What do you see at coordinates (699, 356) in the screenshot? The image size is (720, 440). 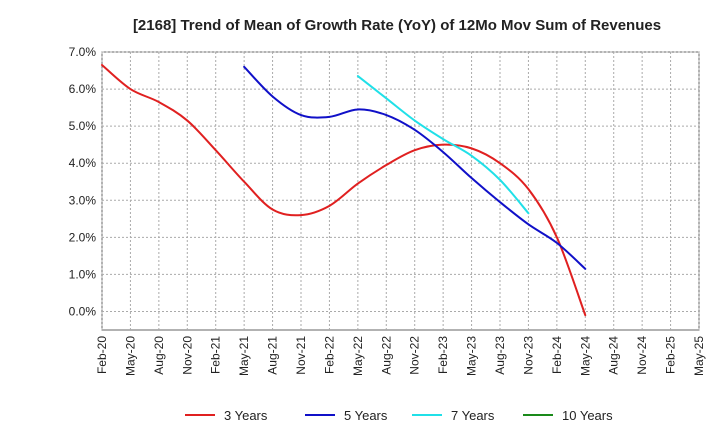 I see `x-tick-label: May-25` at bounding box center [699, 356].